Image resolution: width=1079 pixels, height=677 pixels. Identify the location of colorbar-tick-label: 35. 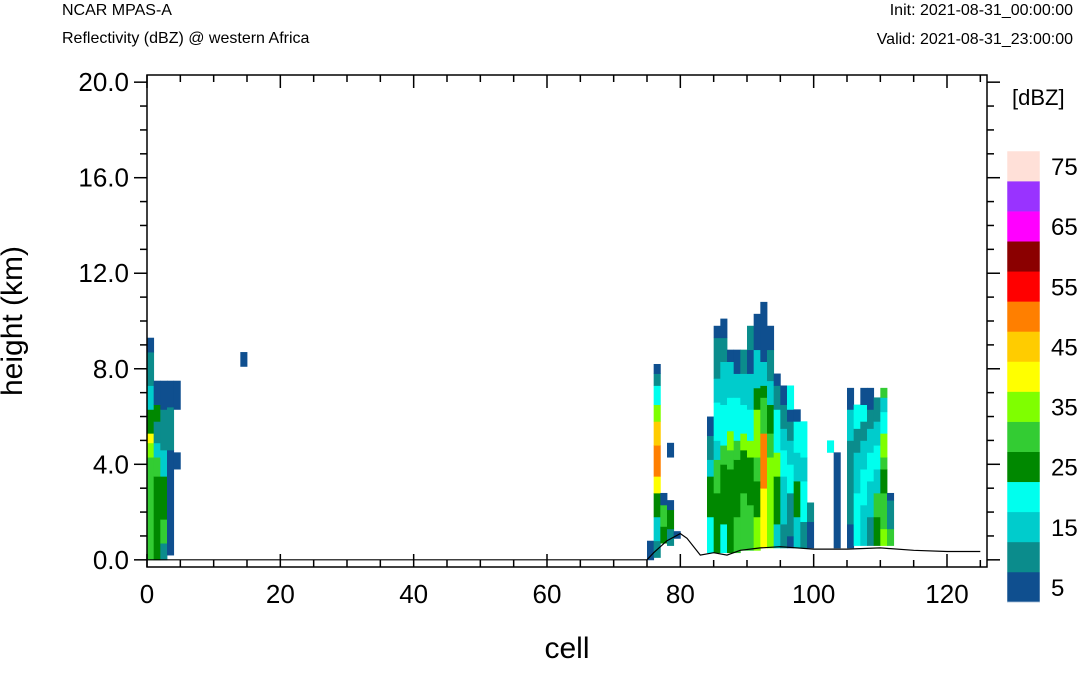
(1064, 408).